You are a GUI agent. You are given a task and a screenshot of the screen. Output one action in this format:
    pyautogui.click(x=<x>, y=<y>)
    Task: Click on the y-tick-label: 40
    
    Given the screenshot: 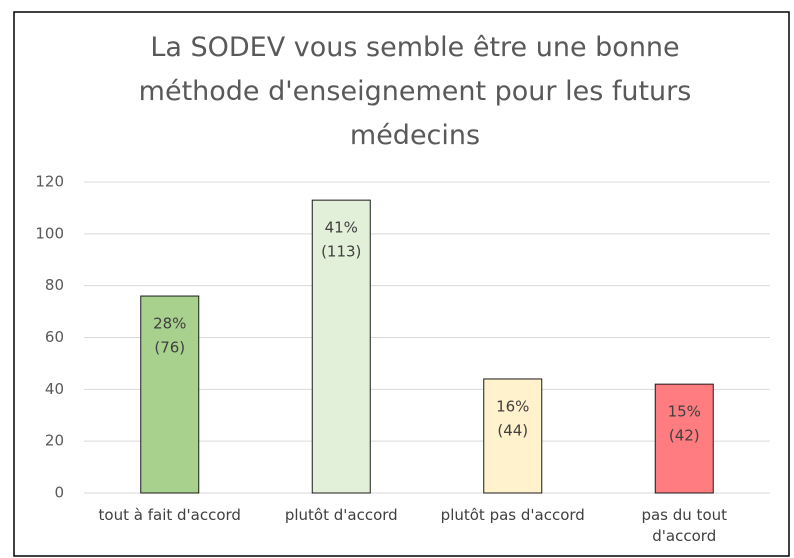 What is the action you would take?
    pyautogui.click(x=54, y=389)
    